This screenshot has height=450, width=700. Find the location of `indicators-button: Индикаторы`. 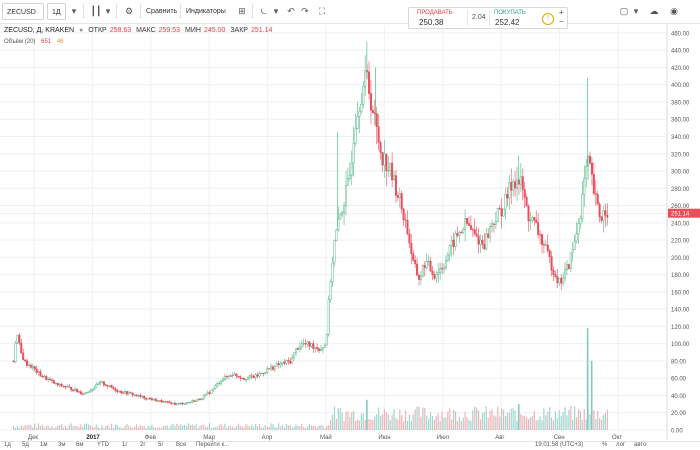

indicators-button: Индикаторы is located at coordinates (208, 11).